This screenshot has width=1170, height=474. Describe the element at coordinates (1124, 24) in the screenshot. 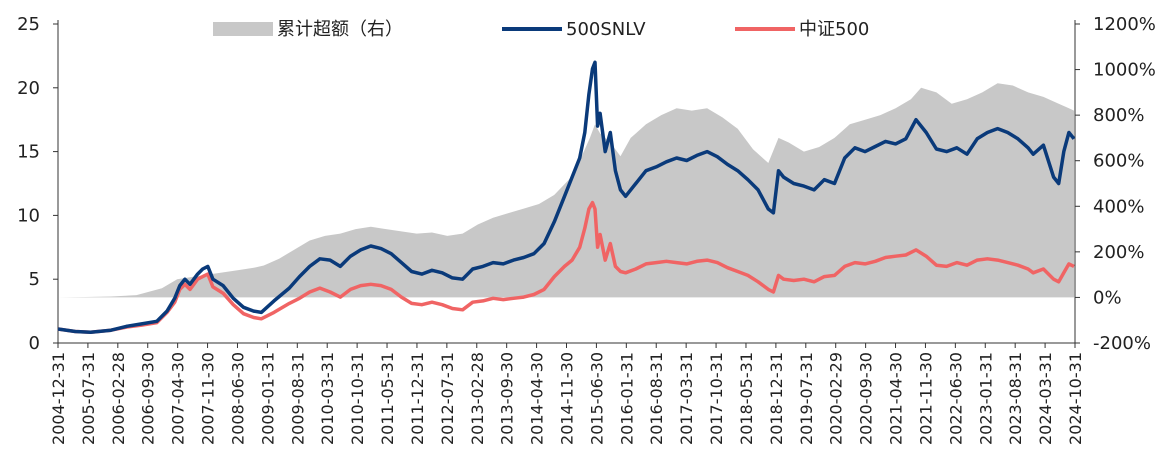

I see `right-tick-label: 1200%` at that location.